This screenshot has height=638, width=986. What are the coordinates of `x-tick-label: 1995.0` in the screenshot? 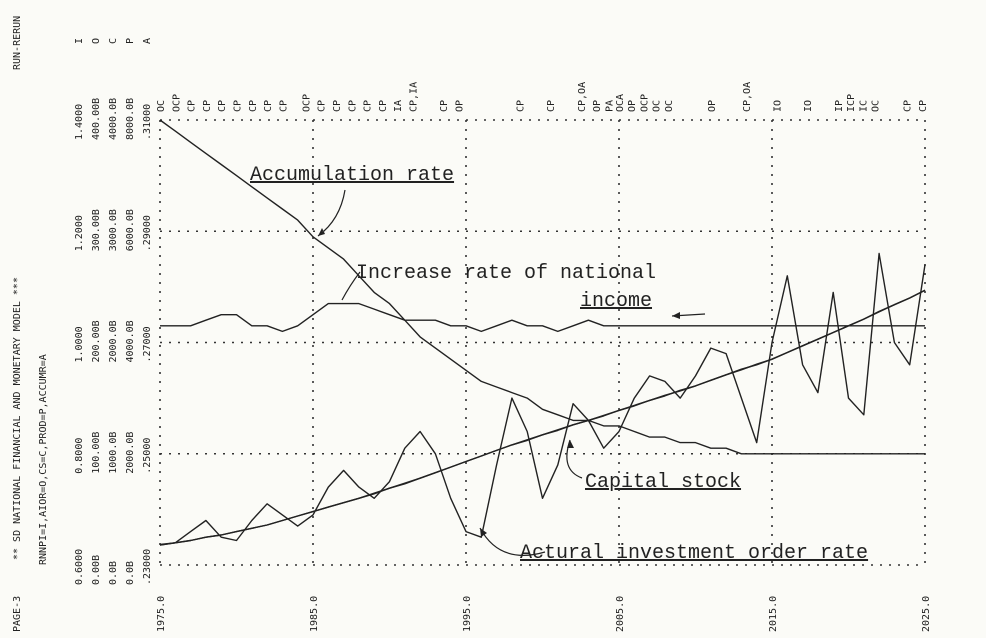 It's located at (467, 614).